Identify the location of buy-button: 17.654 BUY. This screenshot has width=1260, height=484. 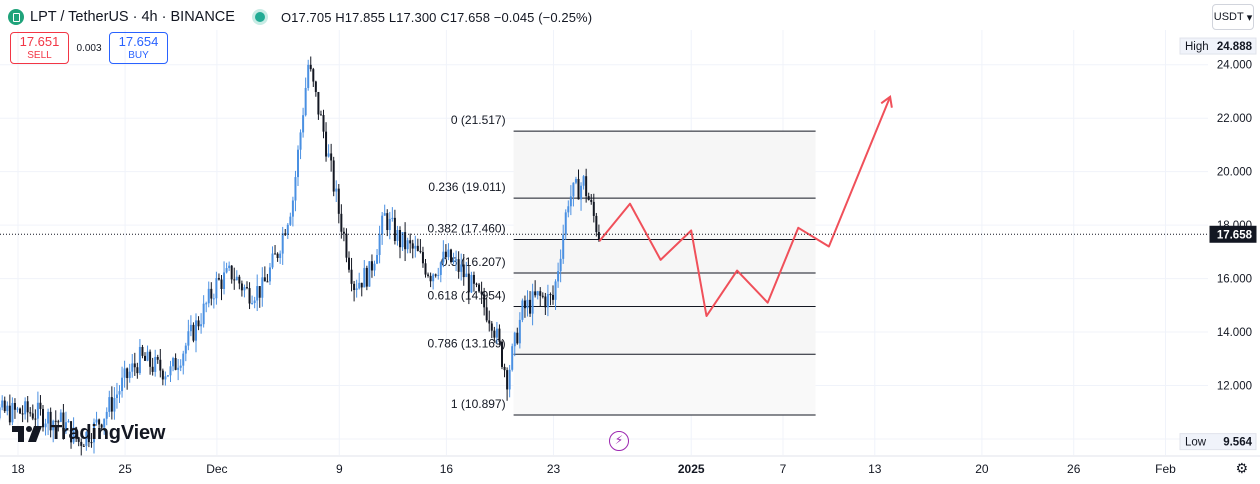
(138, 48).